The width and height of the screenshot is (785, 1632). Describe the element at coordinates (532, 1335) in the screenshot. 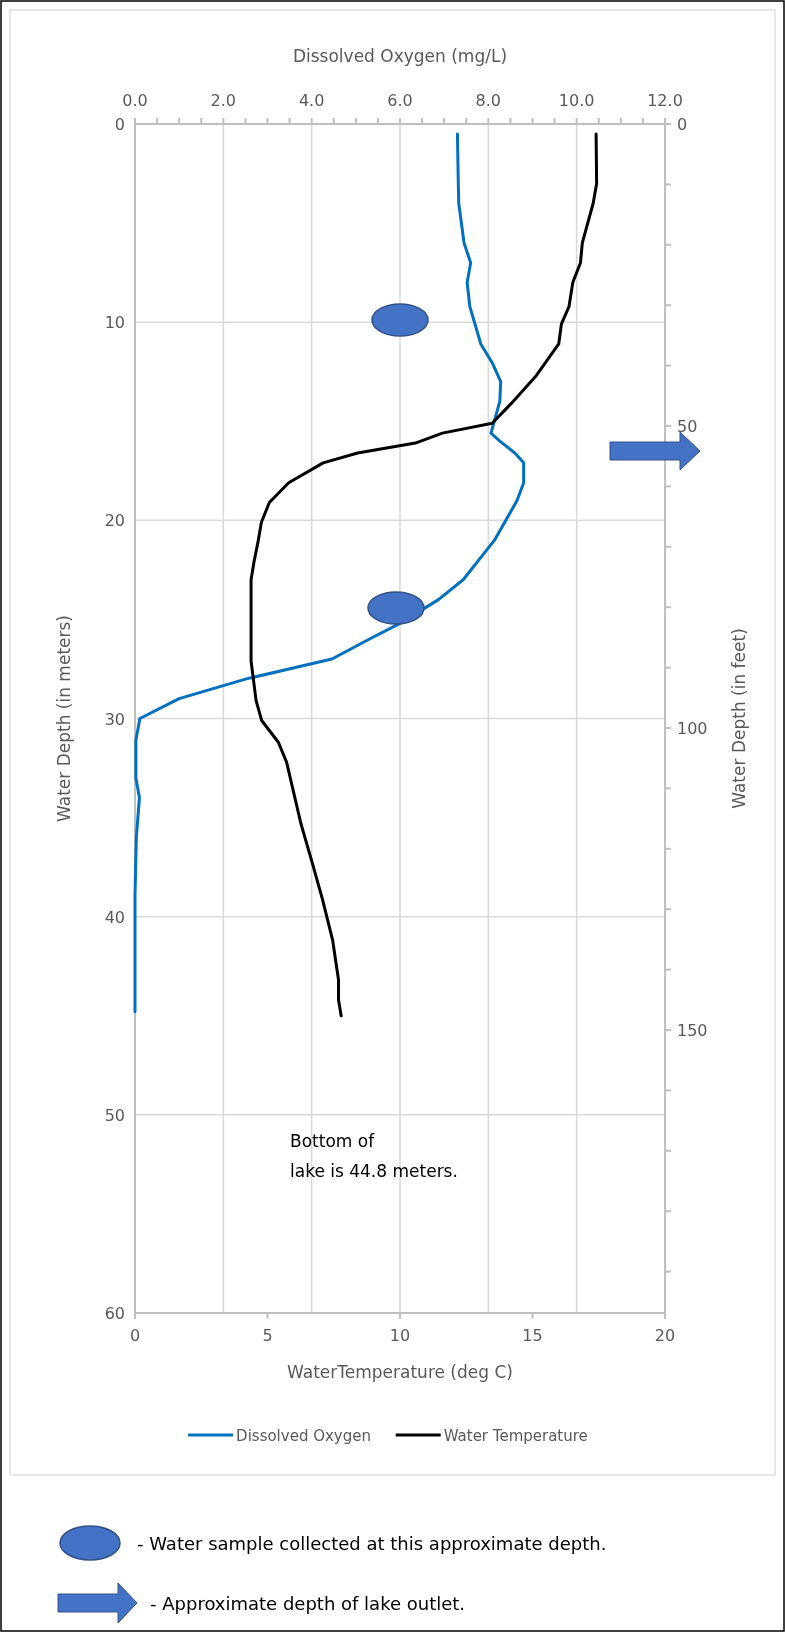

I see `x-tick-label: 15` at that location.